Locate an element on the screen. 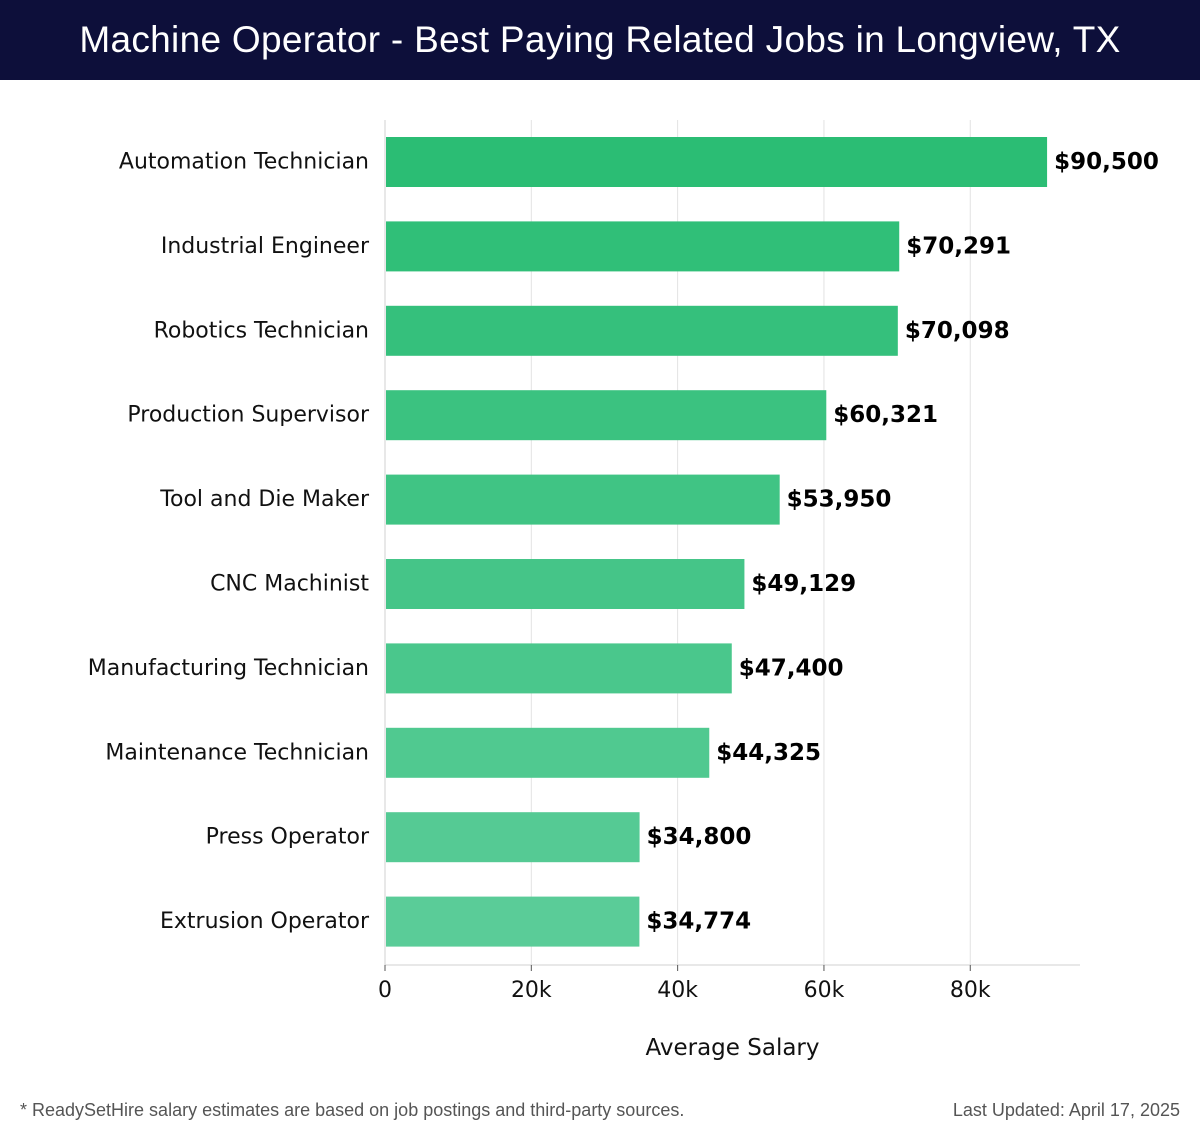  value-label: $49,129 is located at coordinates (803, 584).